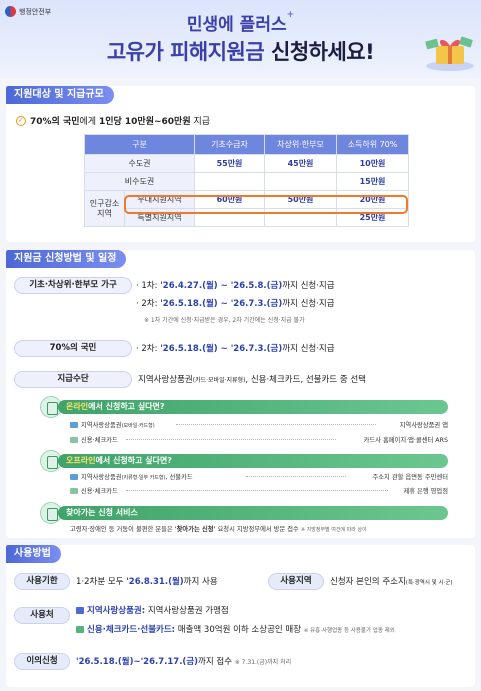 The image size is (481, 691). What do you see at coordinates (253, 407) in the screenshot?
I see `online-heading: 온라인에서 신청하고 싶다면?` at bounding box center [253, 407].